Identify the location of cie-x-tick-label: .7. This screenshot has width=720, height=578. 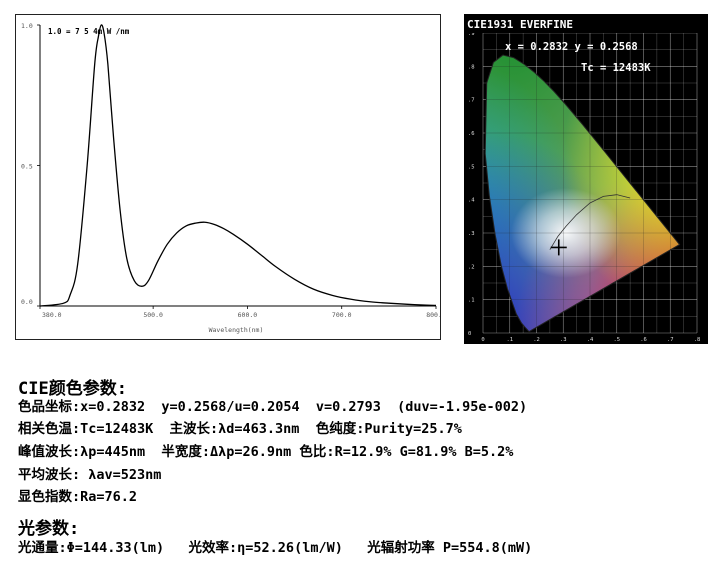
(670, 340).